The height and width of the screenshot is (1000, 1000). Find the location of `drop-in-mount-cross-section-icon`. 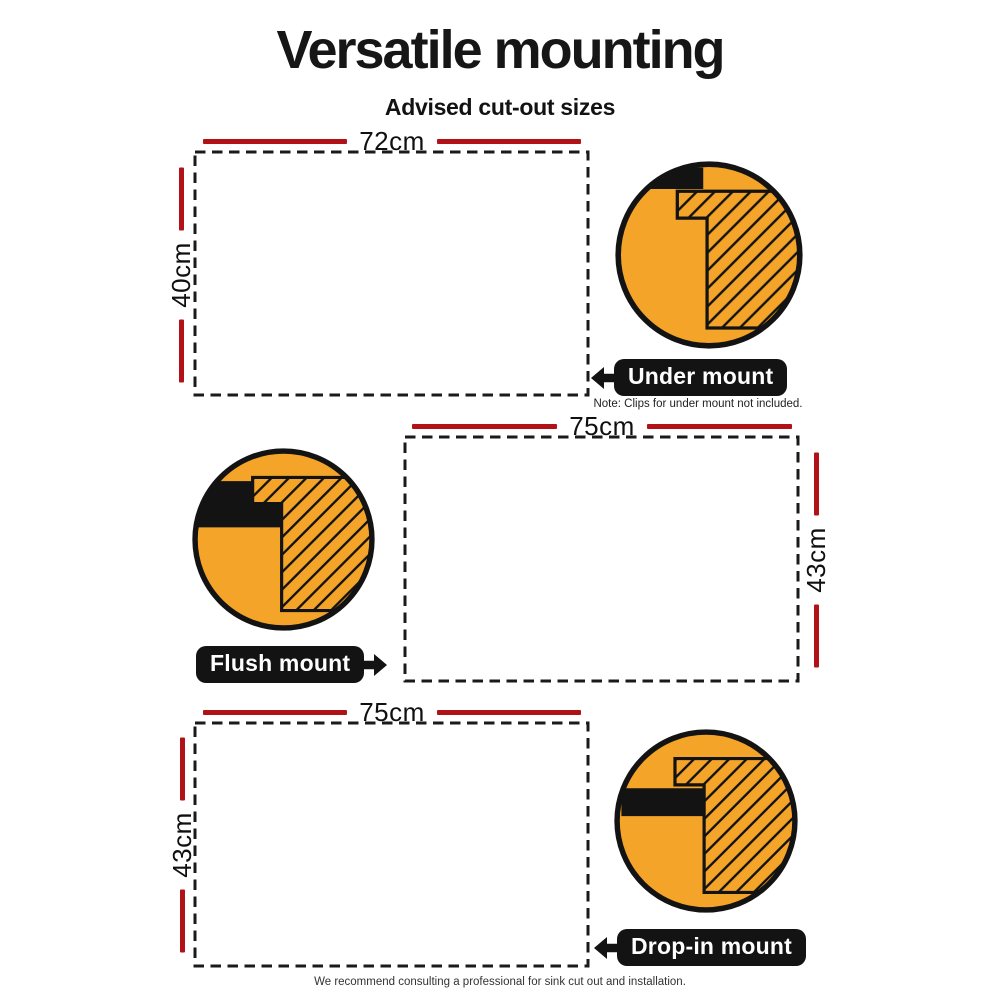

drop-in-mount-cross-section-icon is located at coordinates (706, 821).